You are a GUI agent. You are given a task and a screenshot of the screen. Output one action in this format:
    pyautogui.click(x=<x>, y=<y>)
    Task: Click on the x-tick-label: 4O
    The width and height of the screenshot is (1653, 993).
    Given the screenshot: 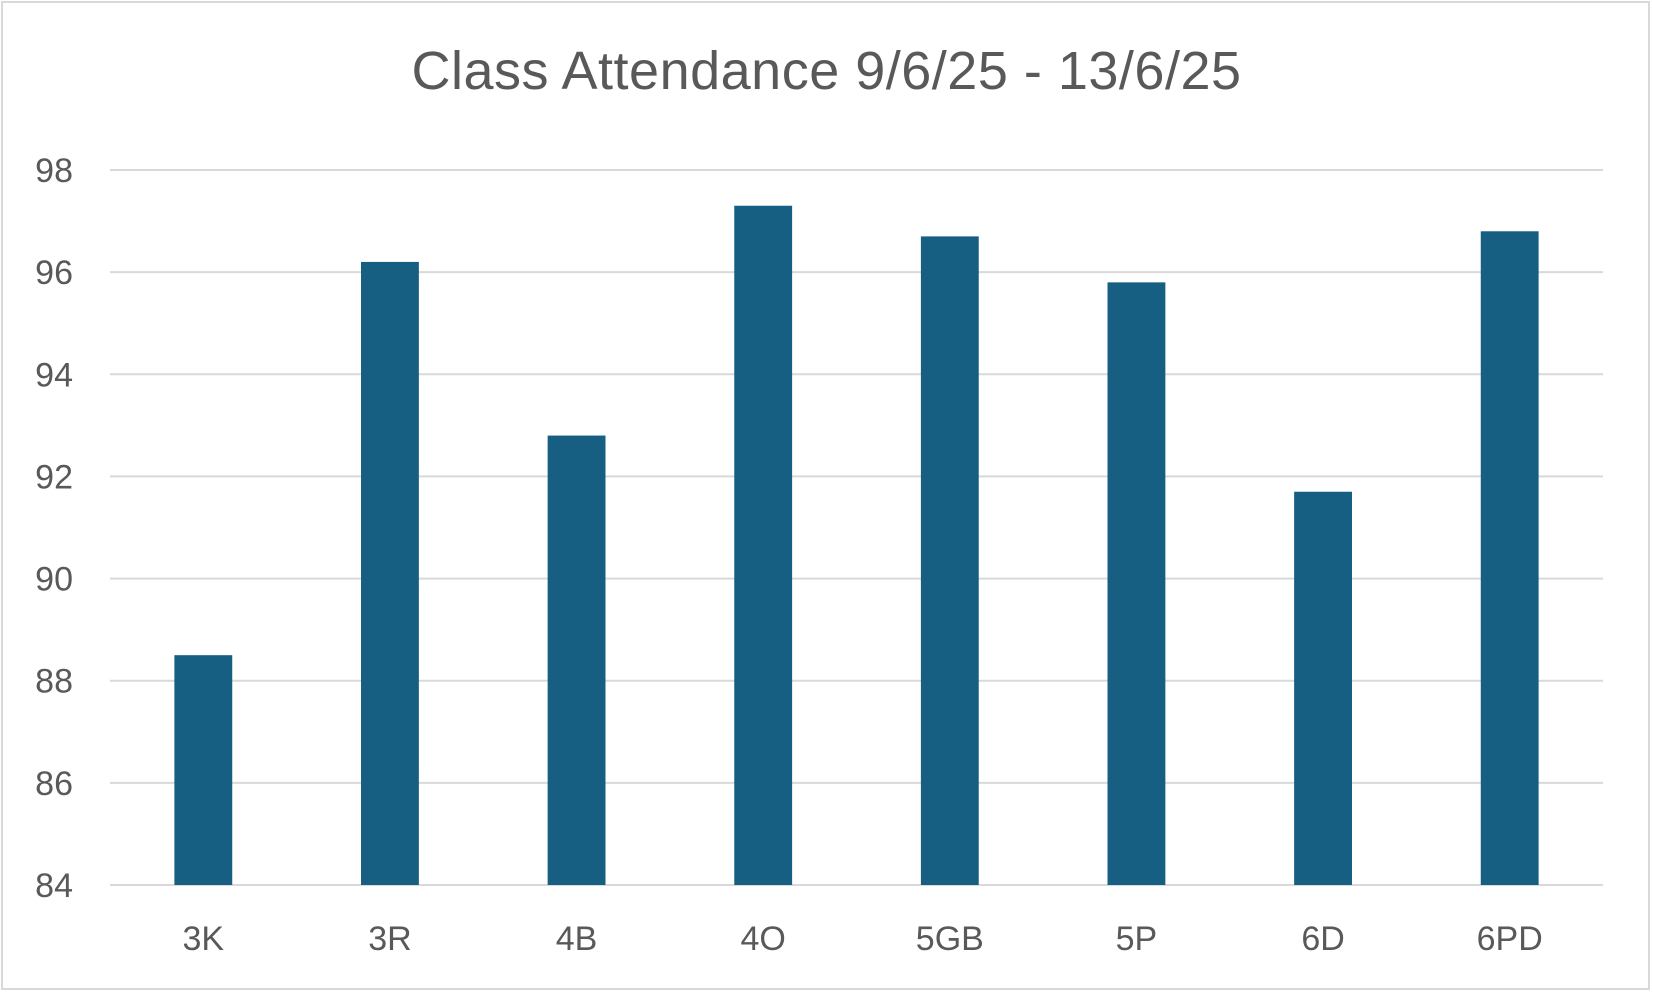 What is the action you would take?
    pyautogui.click(x=763, y=939)
    